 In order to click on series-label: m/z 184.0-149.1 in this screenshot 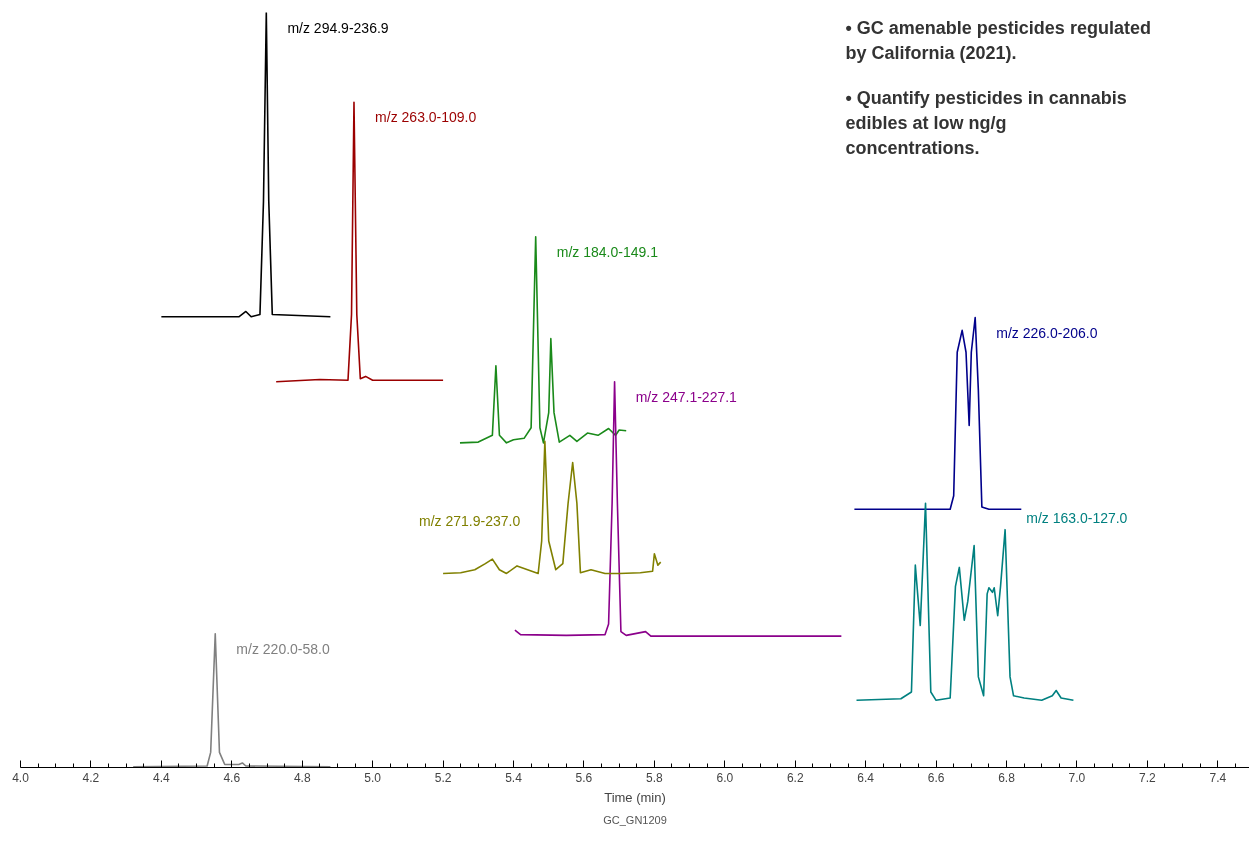, I will do `click(607, 251)`.